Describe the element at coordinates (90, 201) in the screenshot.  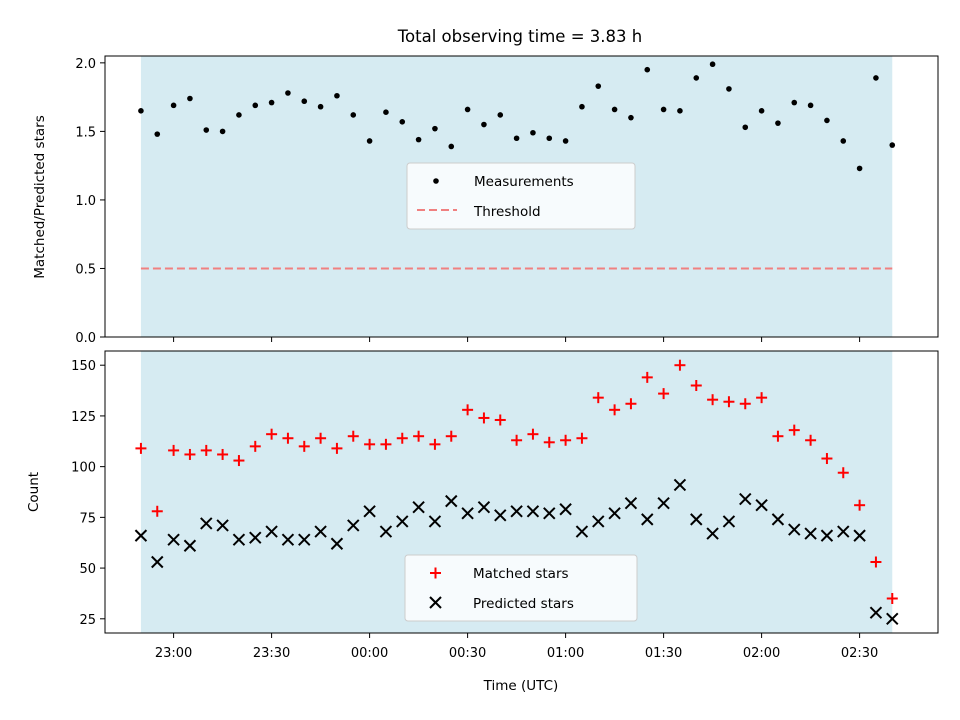
I see `top-y-axis: 0.0 0.5 1.0 1.5 2.0` at that location.